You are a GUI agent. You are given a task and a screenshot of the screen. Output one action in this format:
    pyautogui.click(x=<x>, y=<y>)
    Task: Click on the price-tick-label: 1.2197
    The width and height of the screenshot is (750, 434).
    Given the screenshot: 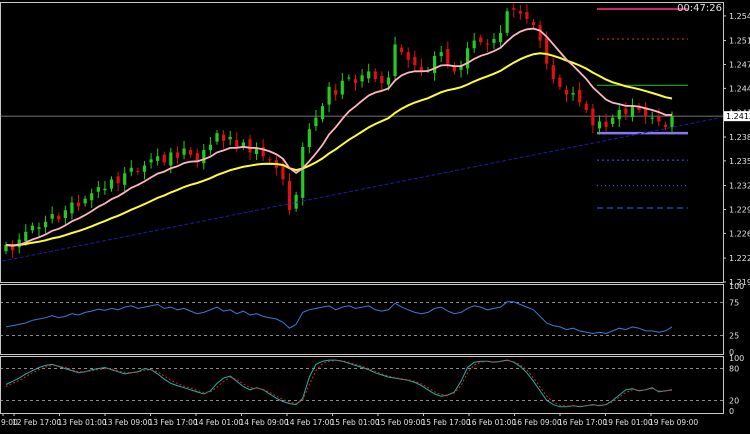 What is the action you would take?
    pyautogui.click(x=739, y=282)
    